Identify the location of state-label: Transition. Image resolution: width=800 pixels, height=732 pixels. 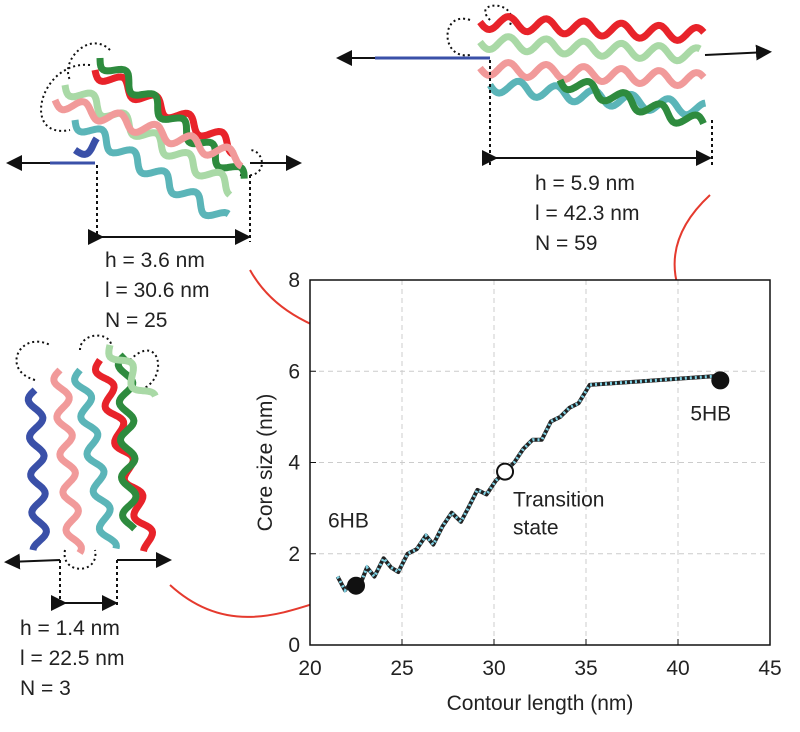
(558, 500).